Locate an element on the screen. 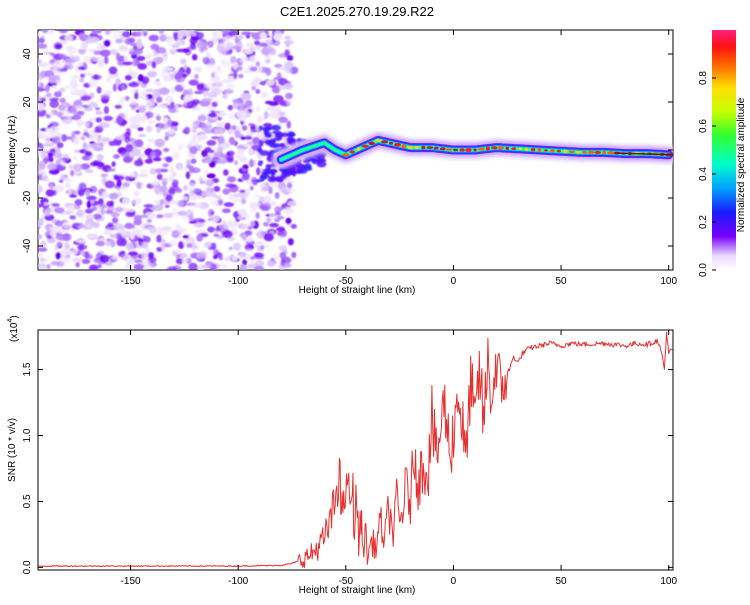  y-tick-label: -40 is located at coordinates (27, 245).